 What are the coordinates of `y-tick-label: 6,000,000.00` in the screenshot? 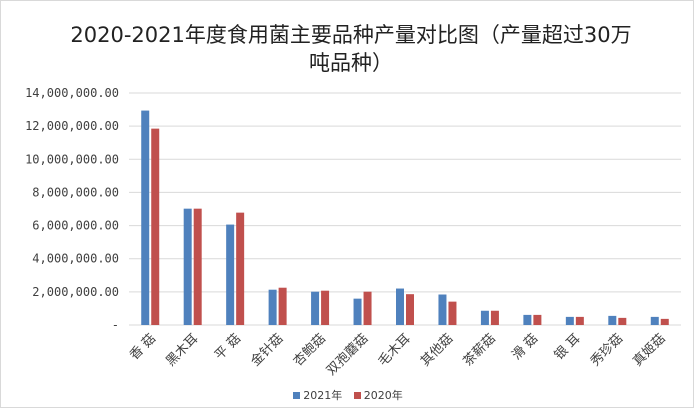 It's located at (75, 226).